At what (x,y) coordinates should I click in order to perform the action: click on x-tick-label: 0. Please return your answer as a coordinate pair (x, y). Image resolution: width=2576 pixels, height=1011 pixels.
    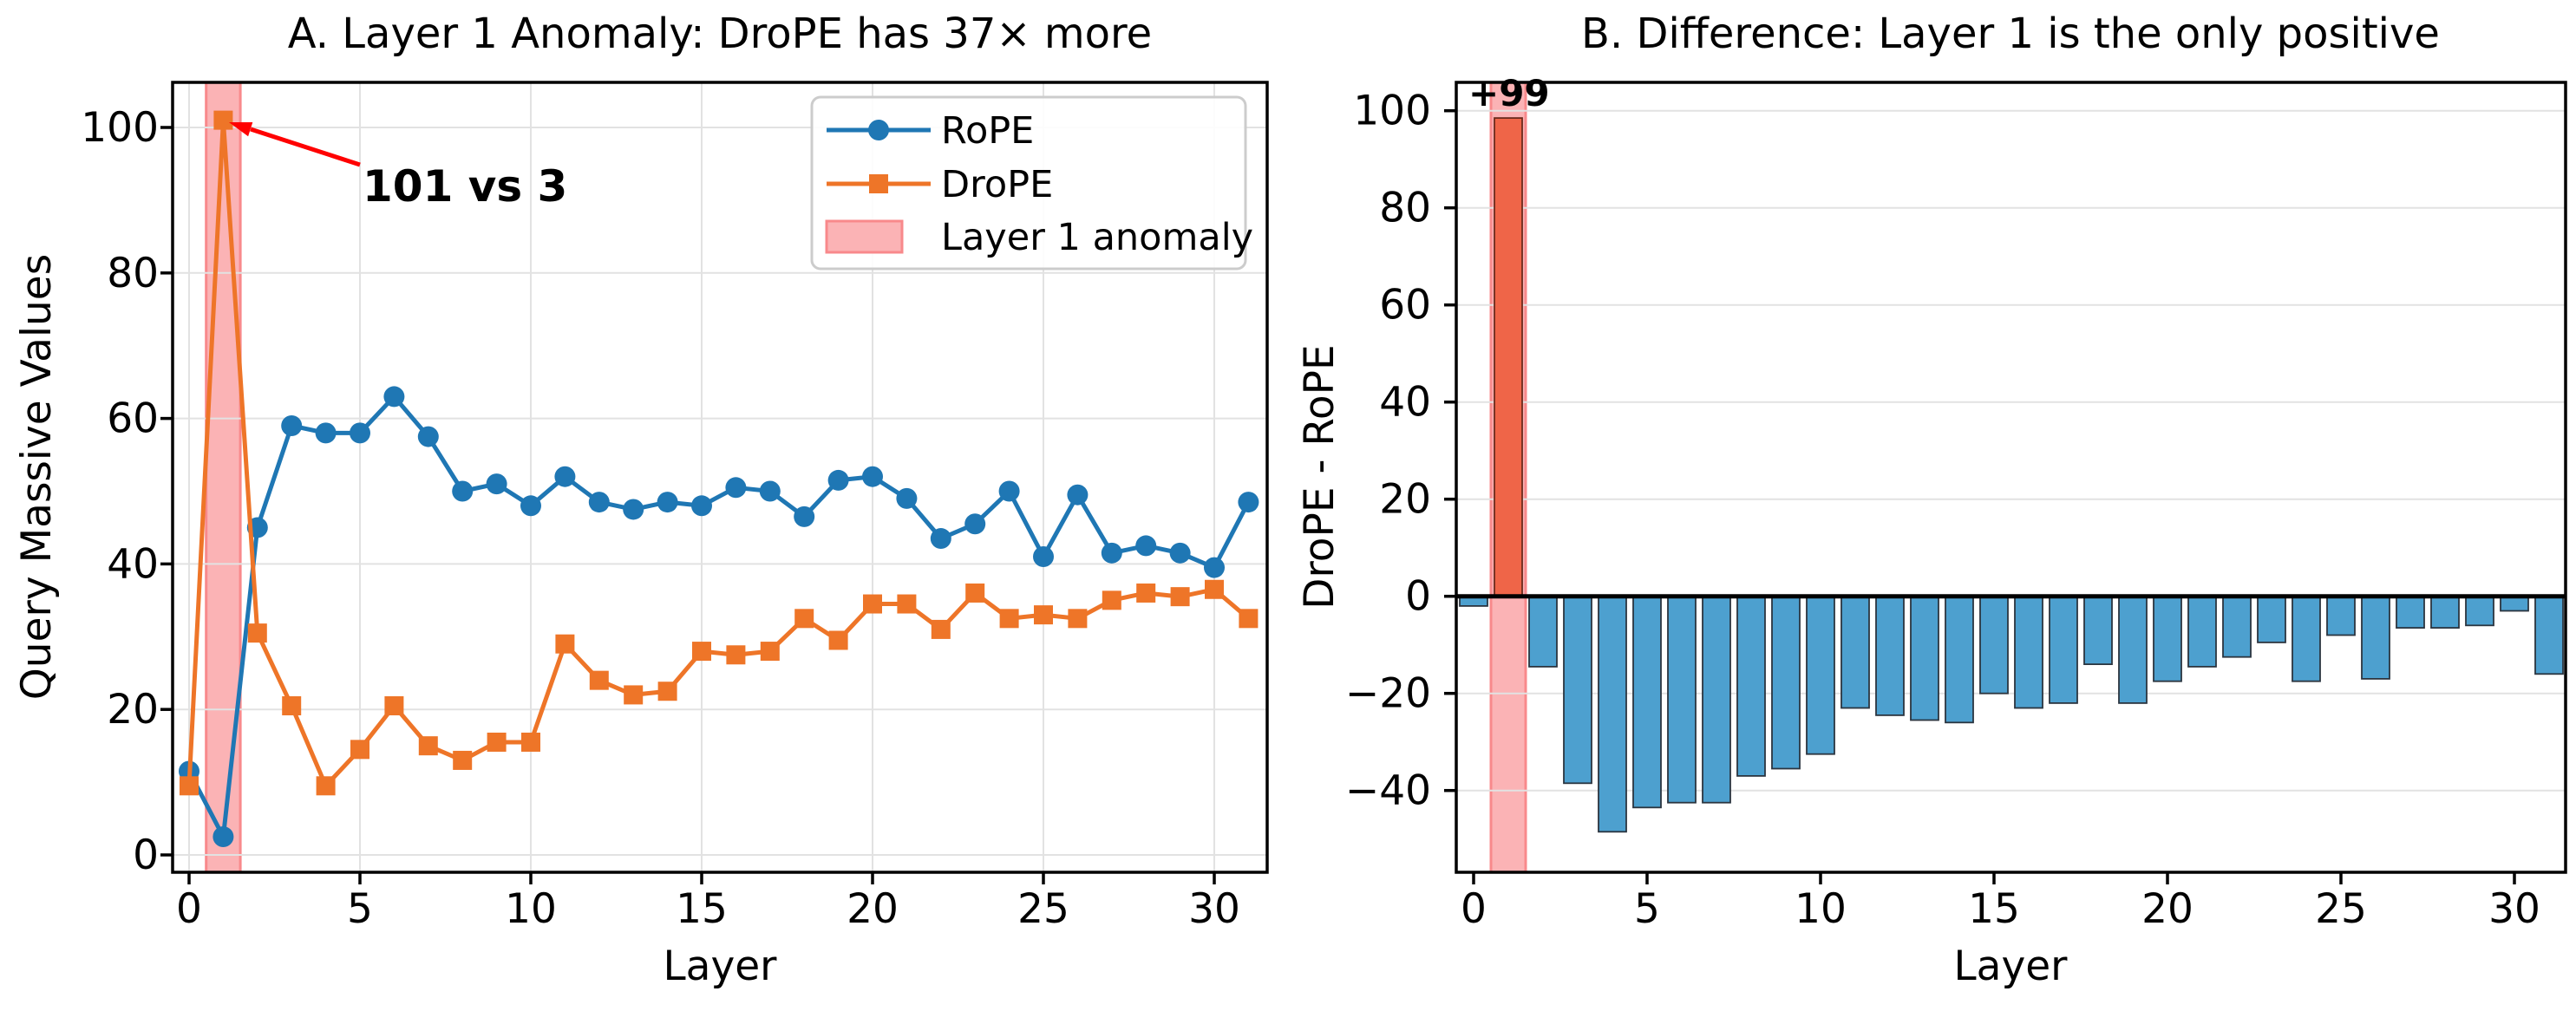
    Looking at the image, I should click on (189, 909).